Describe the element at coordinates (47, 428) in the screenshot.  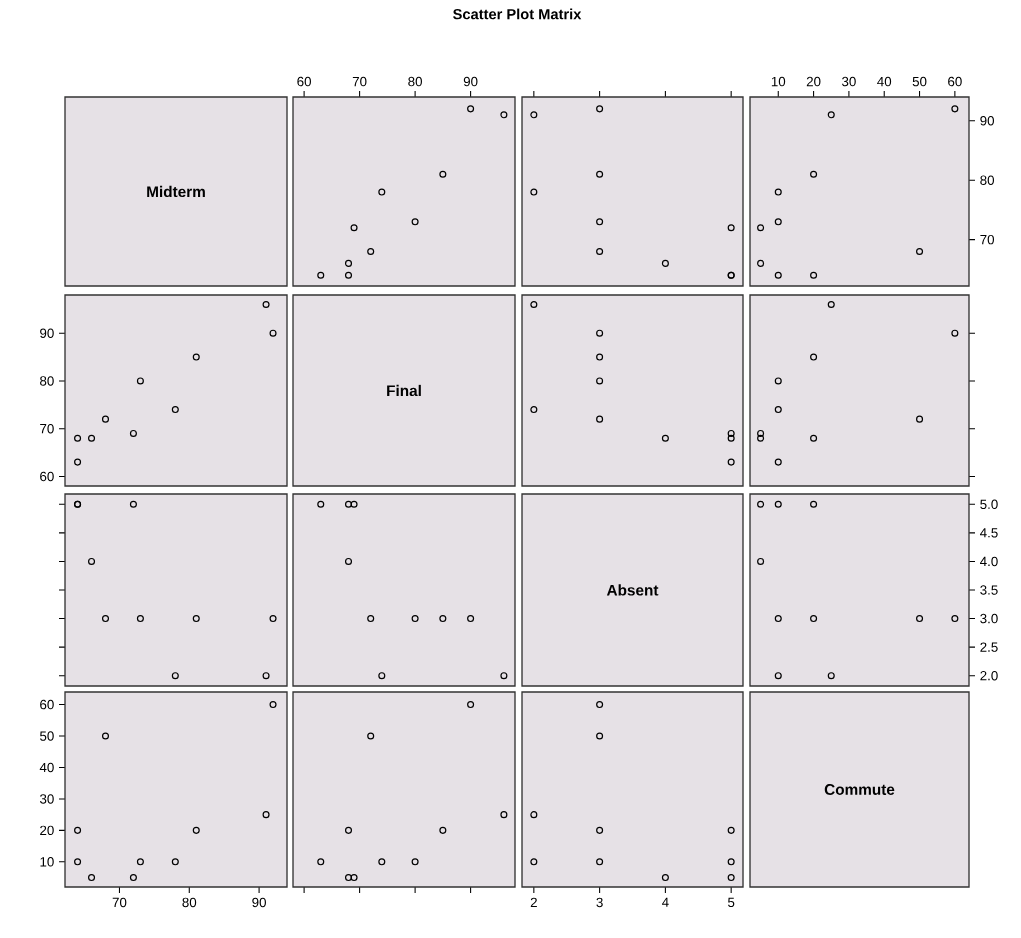
I see `y-tick-label: 70` at that location.